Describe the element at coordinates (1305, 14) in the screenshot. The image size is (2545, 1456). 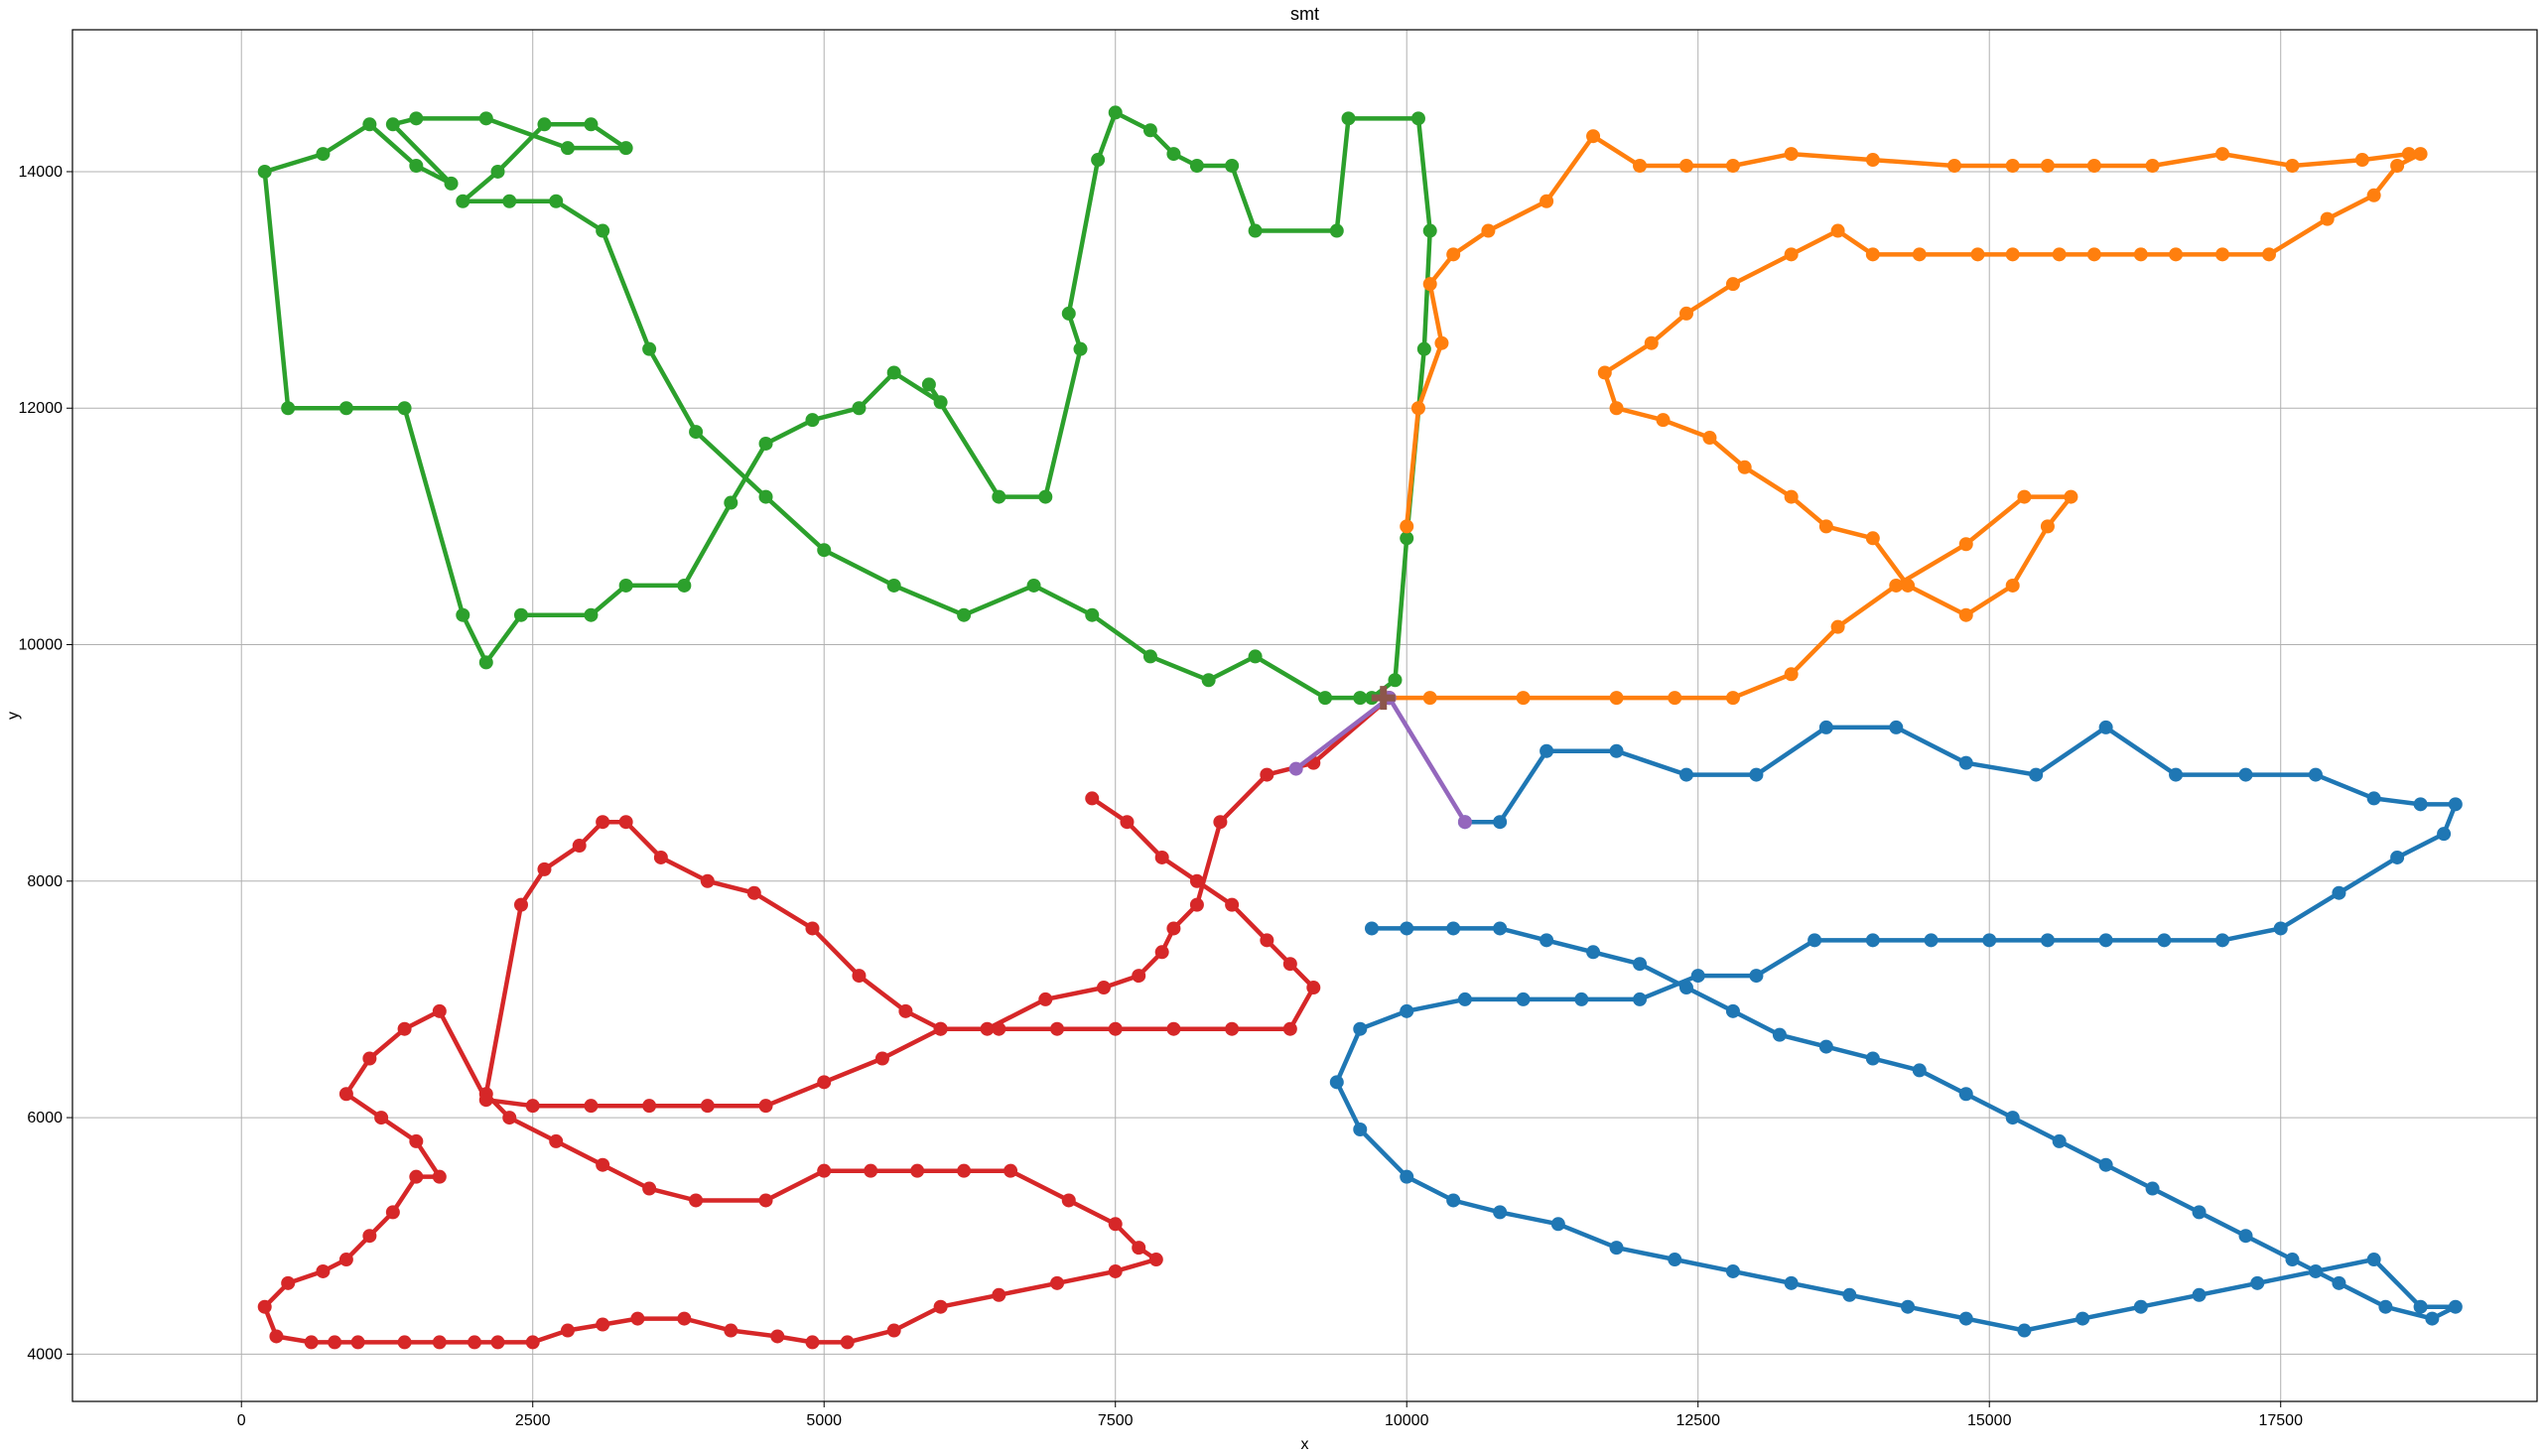
I see `chart-title: smt` at that location.